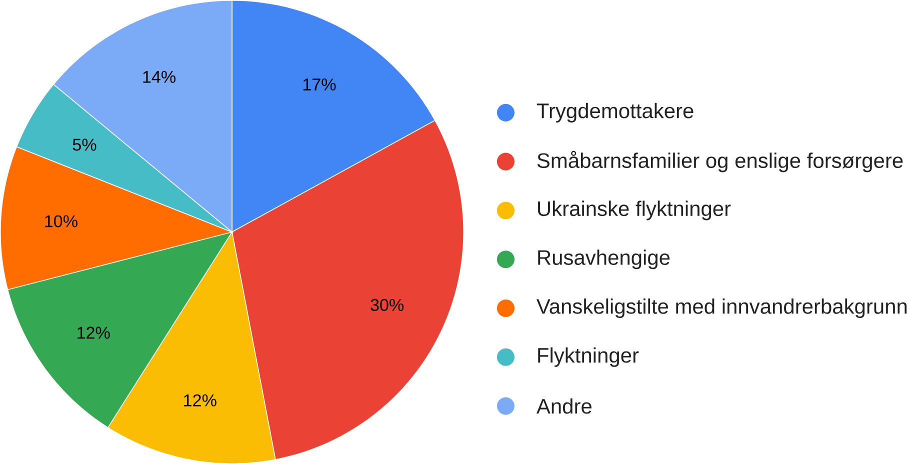 This screenshot has width=908, height=464. I want to click on legend-label: Andre, so click(564, 406).